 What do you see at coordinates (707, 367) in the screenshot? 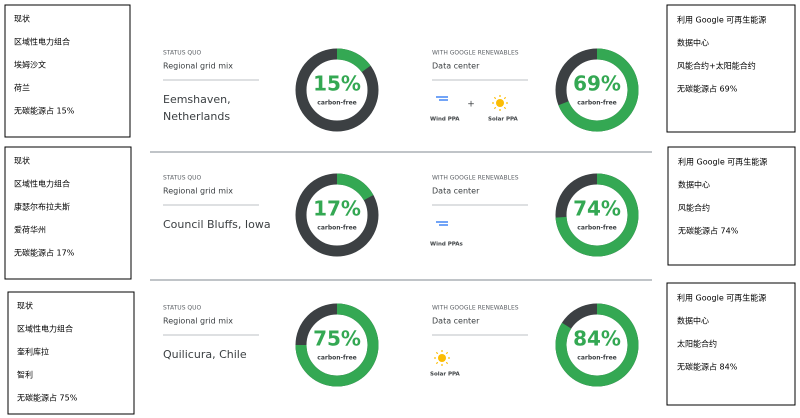
I see `note-line: 无碳能源占 84%` at bounding box center [707, 367].